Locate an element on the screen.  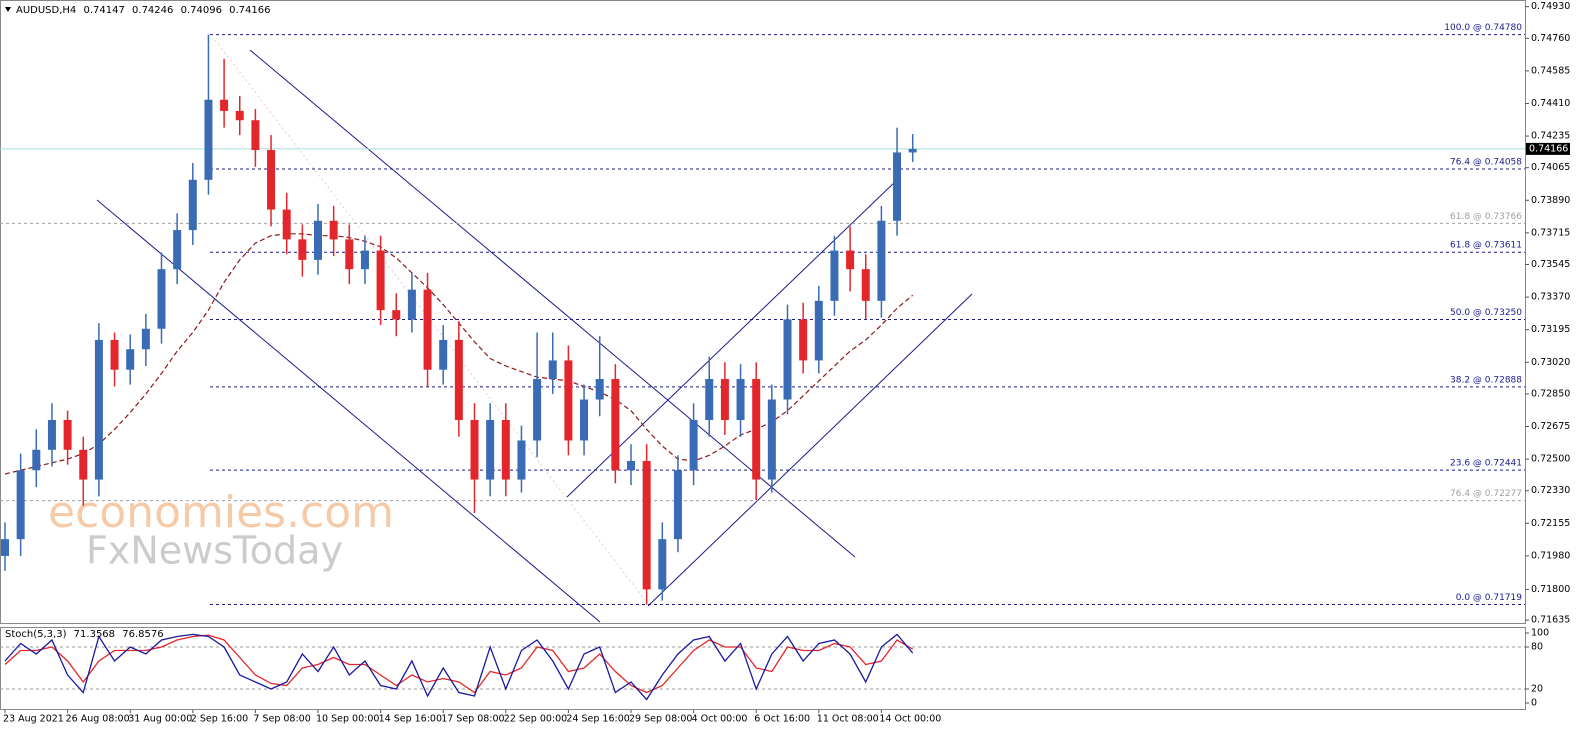
y-tick-label: 0.73020 is located at coordinates (1550, 362).